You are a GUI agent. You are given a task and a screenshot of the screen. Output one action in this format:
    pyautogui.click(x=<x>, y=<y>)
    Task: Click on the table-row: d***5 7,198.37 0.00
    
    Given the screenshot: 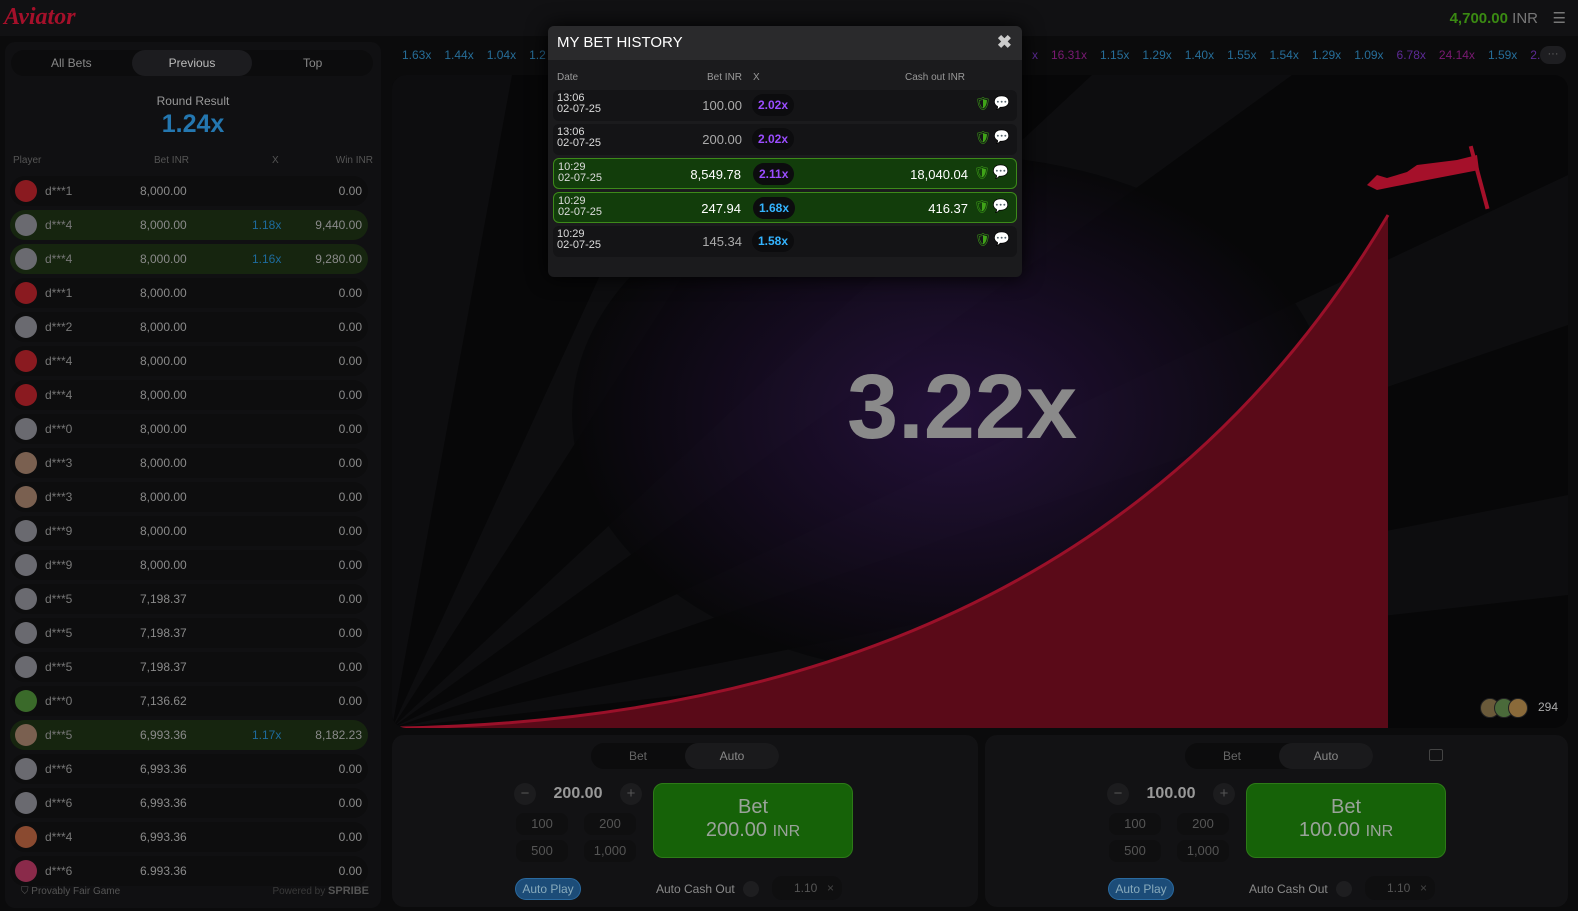 What is the action you would take?
    pyautogui.click(x=189, y=633)
    